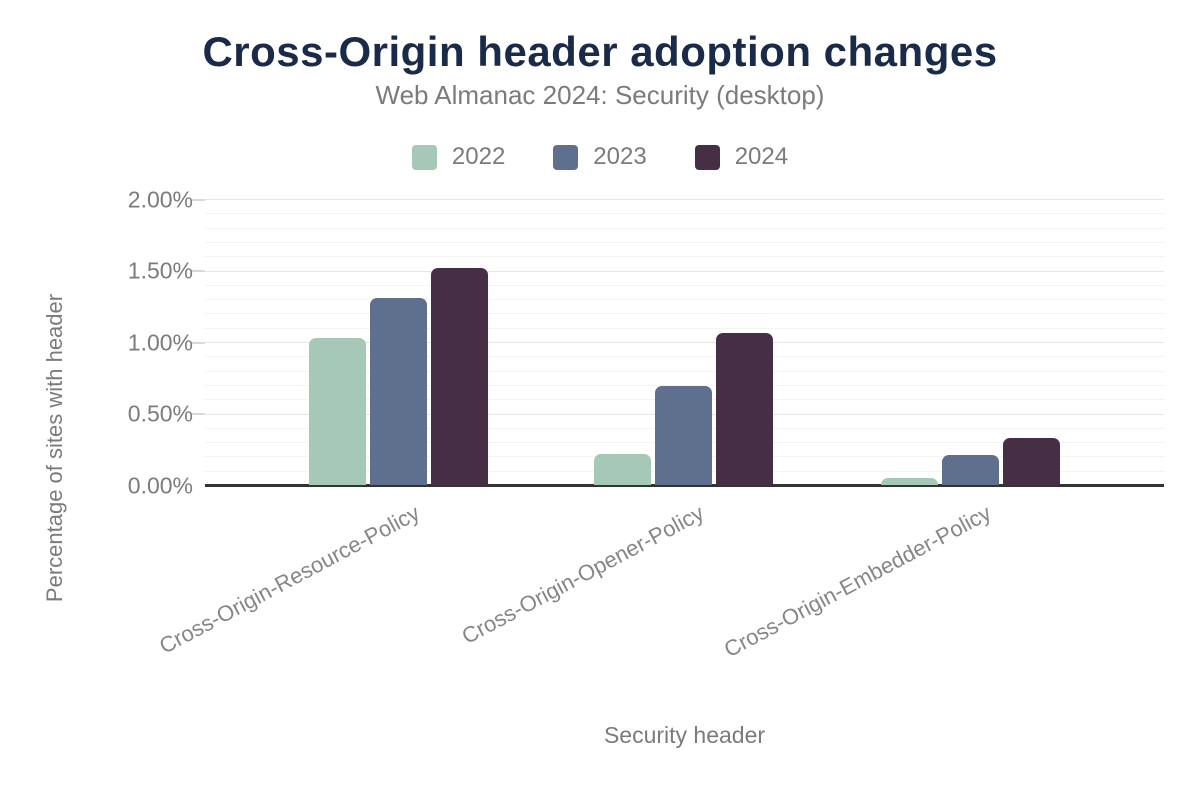 This screenshot has height=802, width=1200. I want to click on x-axis-line, so click(684, 485).